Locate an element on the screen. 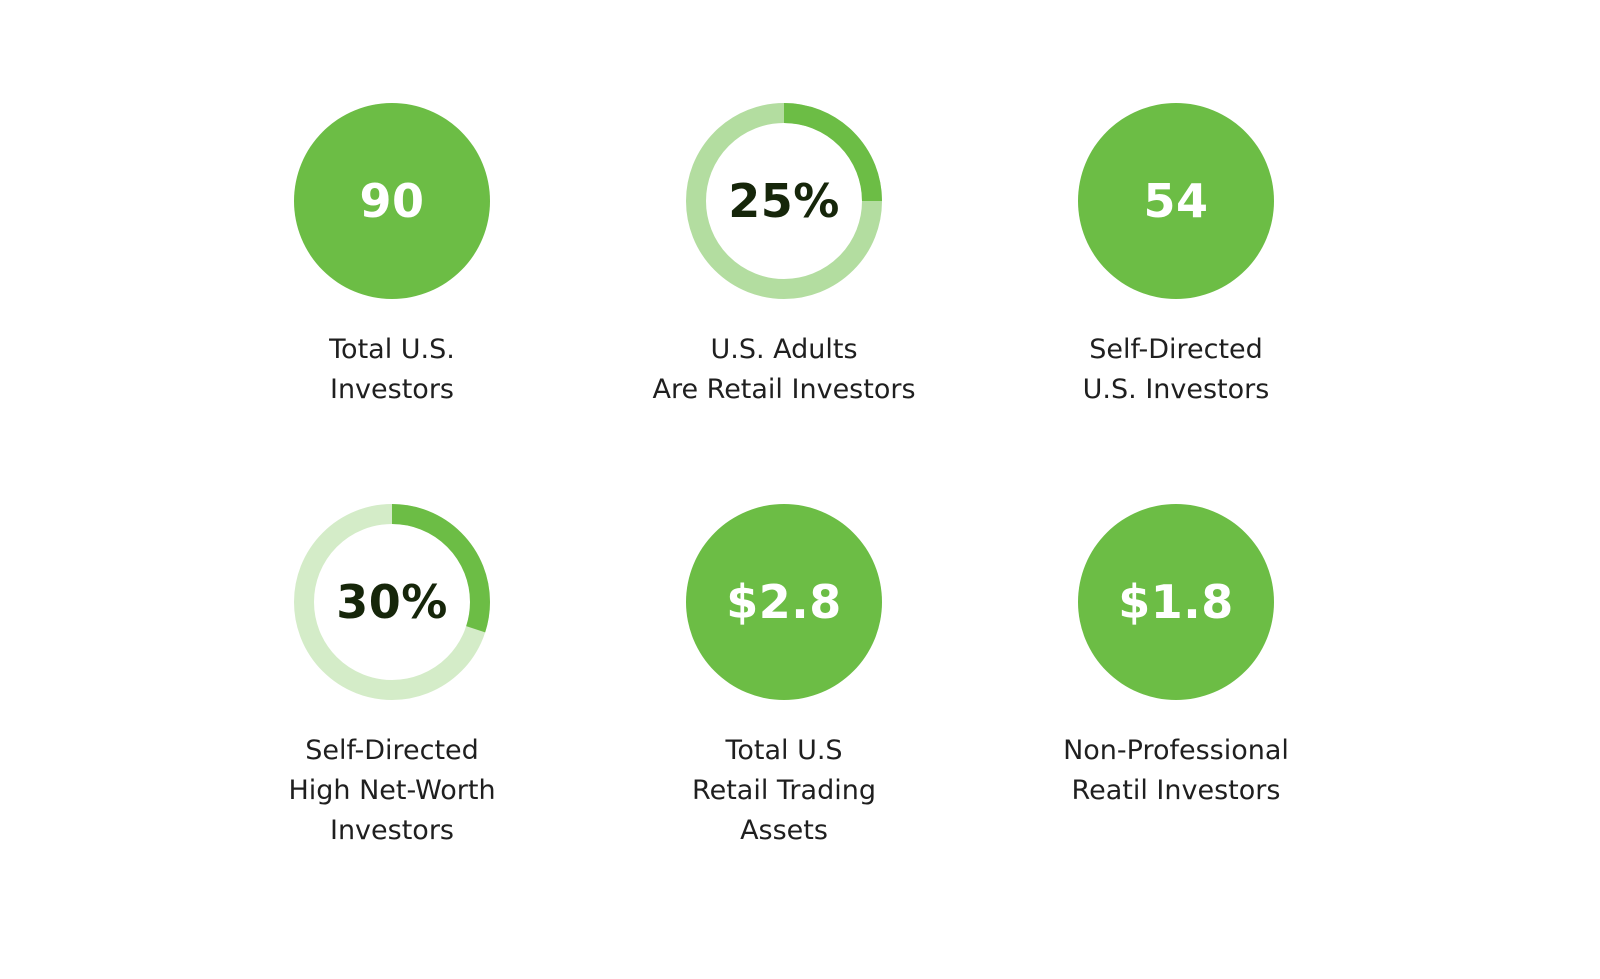 Image resolution: width=1600 pixels, height=979 pixels. stat-value: 54 is located at coordinates (1176, 201).